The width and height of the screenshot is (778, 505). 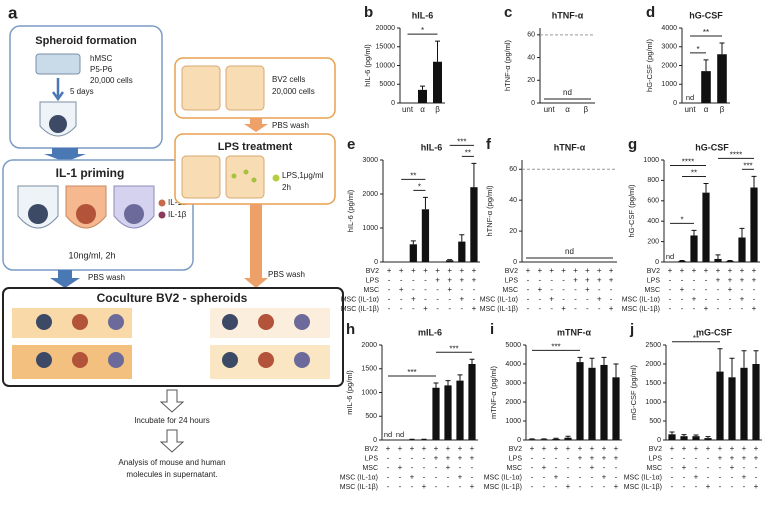 I want to click on arrow, so click(x=256, y=125).